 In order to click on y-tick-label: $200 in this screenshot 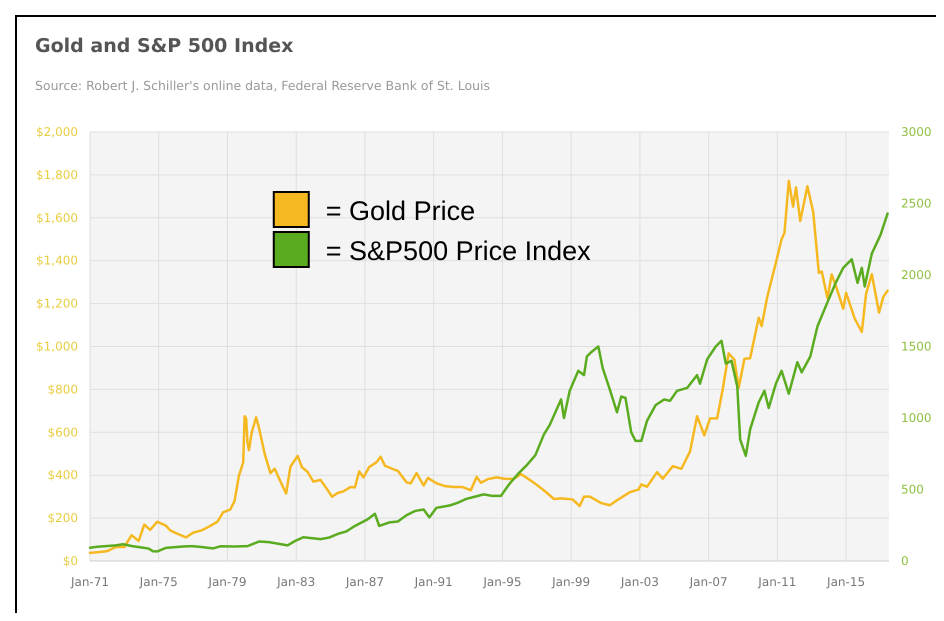, I will do `click(62, 518)`.